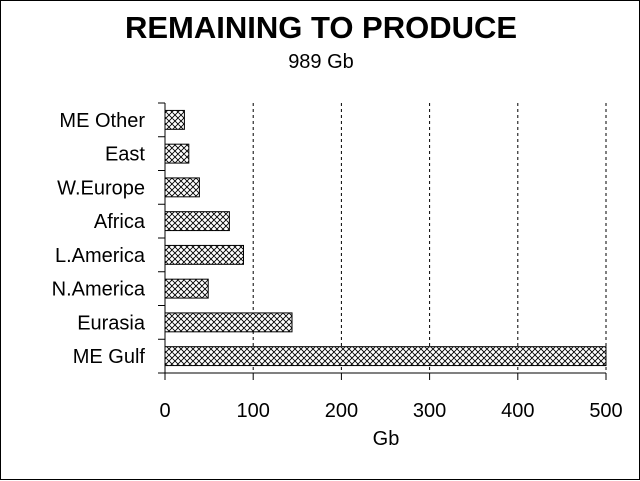 The width and height of the screenshot is (640, 481). I want to click on bar-me-gulf, so click(385, 356).